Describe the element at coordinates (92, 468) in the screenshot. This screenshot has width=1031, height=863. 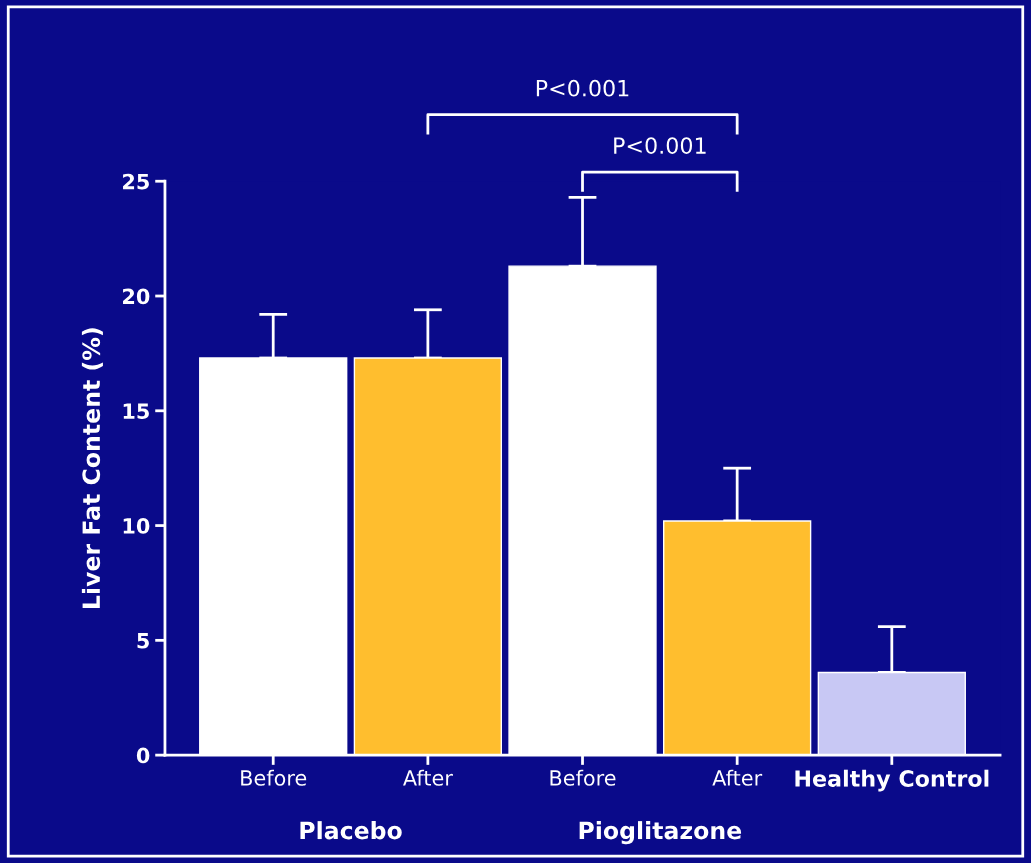
I see `y-axis-title: Liver Fat Content (%)` at that location.